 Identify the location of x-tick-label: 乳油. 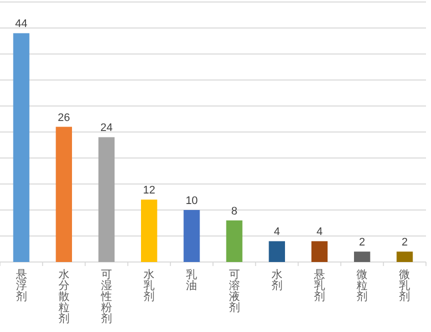
(192, 280).